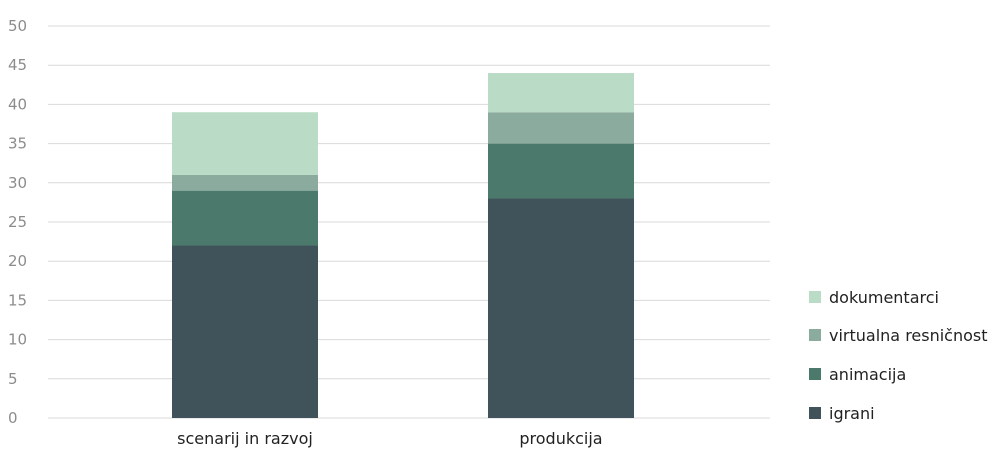 This screenshot has height=449, width=995. Describe the element at coordinates (17, 144) in the screenshot. I see `y-tick-label-35: 35` at that location.